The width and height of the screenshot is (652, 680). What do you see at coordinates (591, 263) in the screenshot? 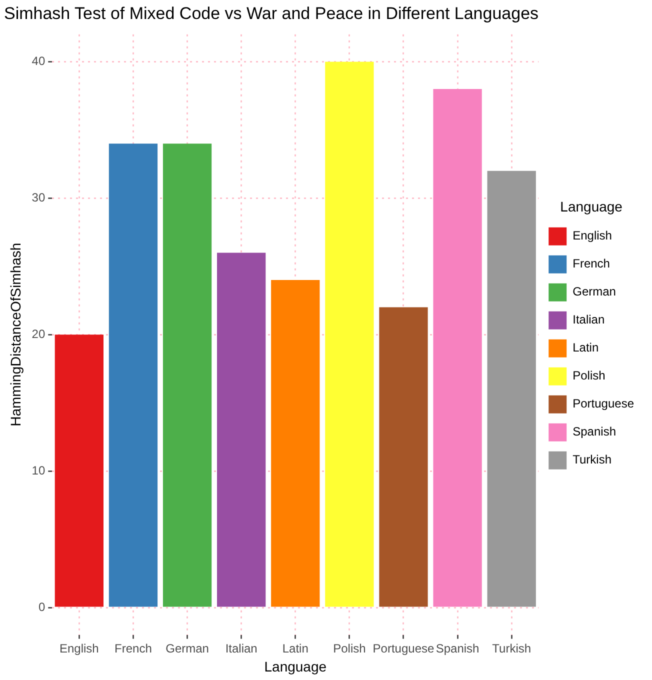
I see `legend-label: French` at bounding box center [591, 263].